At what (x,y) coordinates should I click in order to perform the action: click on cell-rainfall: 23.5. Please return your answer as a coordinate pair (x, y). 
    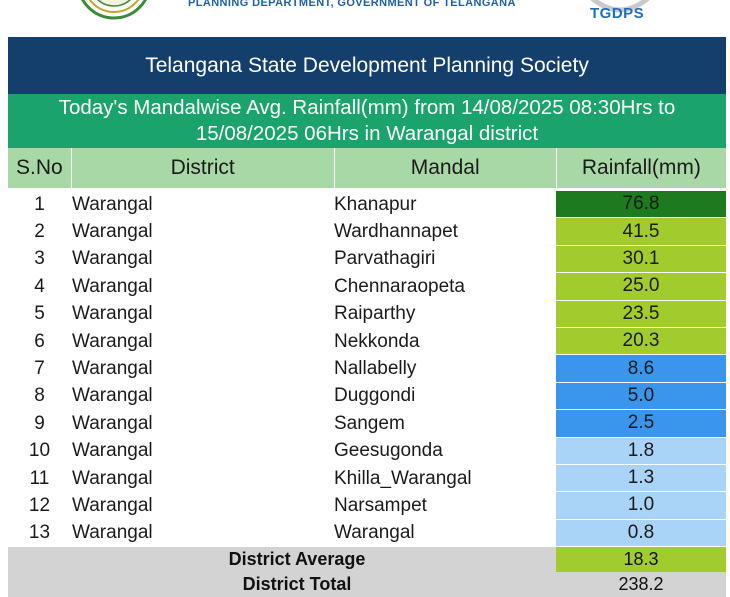
    Looking at the image, I should click on (641, 314).